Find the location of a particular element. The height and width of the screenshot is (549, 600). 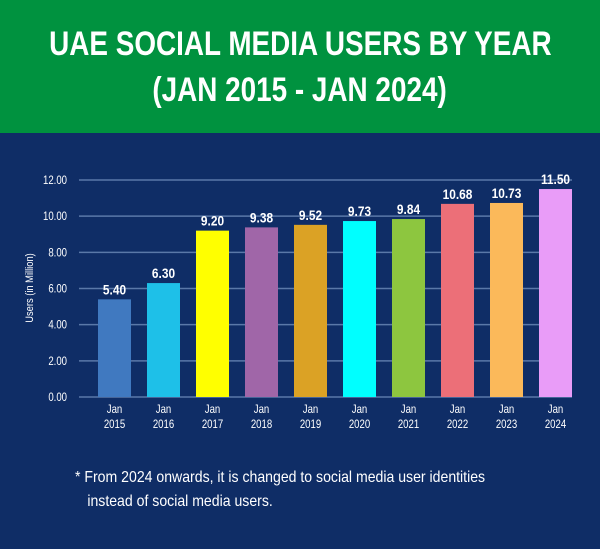

value-label: 9.52 is located at coordinates (310, 215).